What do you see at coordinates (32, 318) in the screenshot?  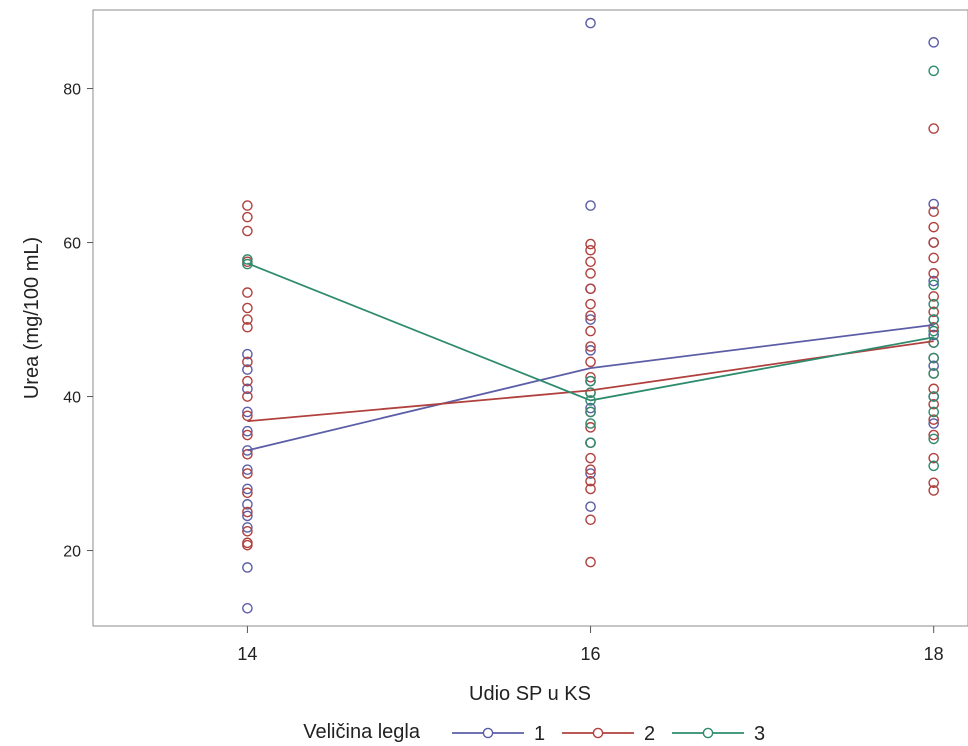 I see `y-axis-title: Urea (mg/100 mL)` at bounding box center [32, 318].